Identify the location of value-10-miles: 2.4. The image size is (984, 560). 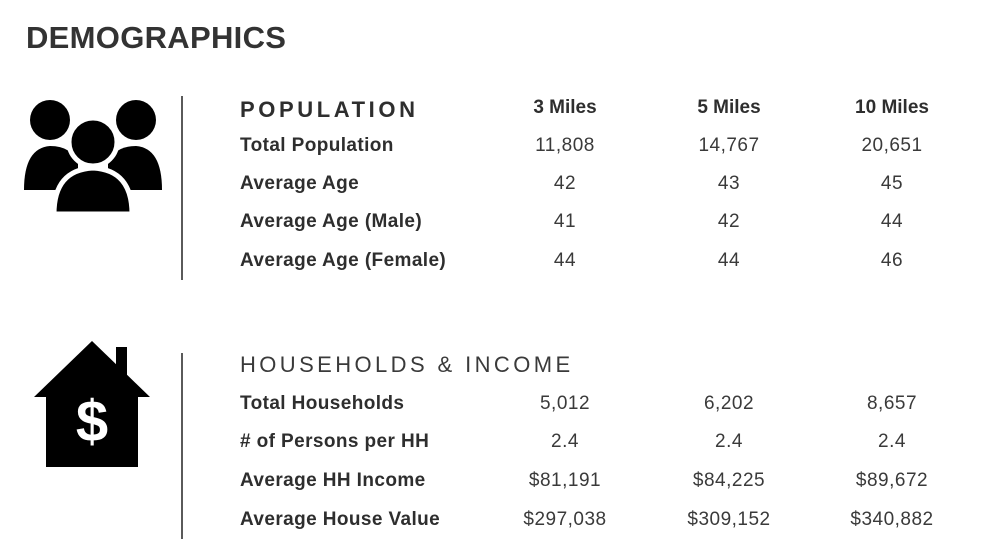
(892, 441).